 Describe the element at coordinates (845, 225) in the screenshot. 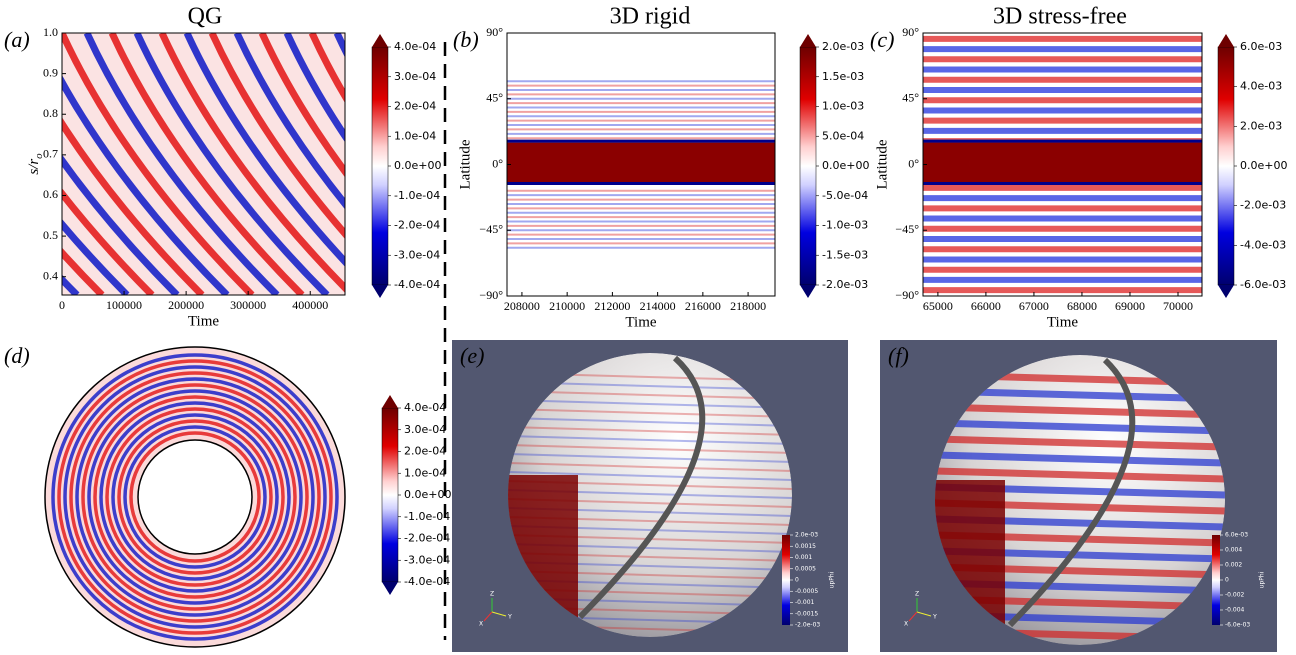

I see `colorbar-tick-label: -1.0e-03` at that location.